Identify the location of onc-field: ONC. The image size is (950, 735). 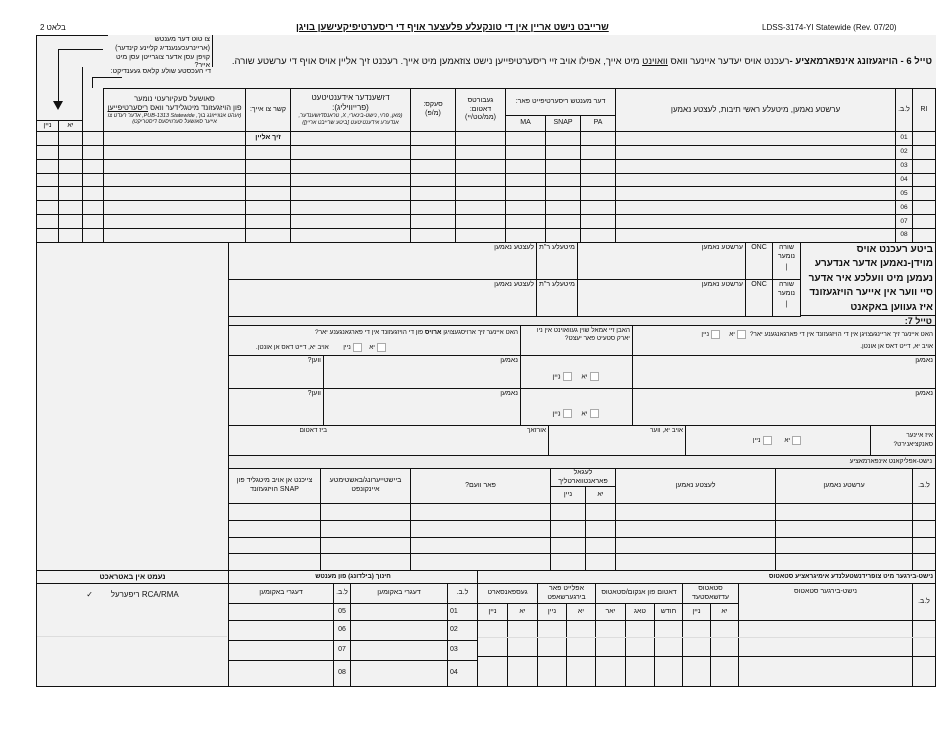
(759, 261).